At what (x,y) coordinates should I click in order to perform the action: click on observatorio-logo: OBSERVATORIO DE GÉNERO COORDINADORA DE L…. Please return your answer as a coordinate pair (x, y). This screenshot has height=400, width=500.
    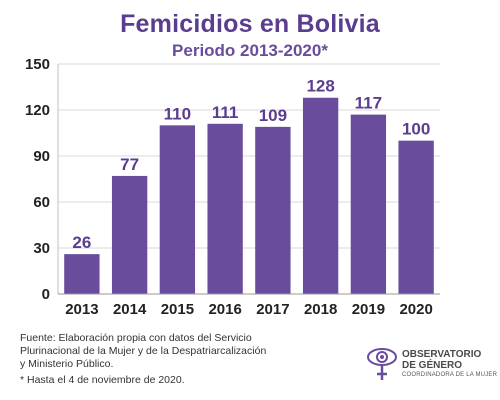
    Looking at the image, I should click on (431, 364).